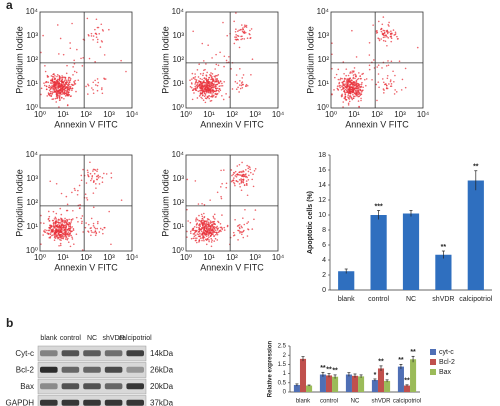 The width and height of the screenshot is (500, 406). Describe the element at coordinates (375, 375) in the screenshot. I see `significance-label: *` at that location.